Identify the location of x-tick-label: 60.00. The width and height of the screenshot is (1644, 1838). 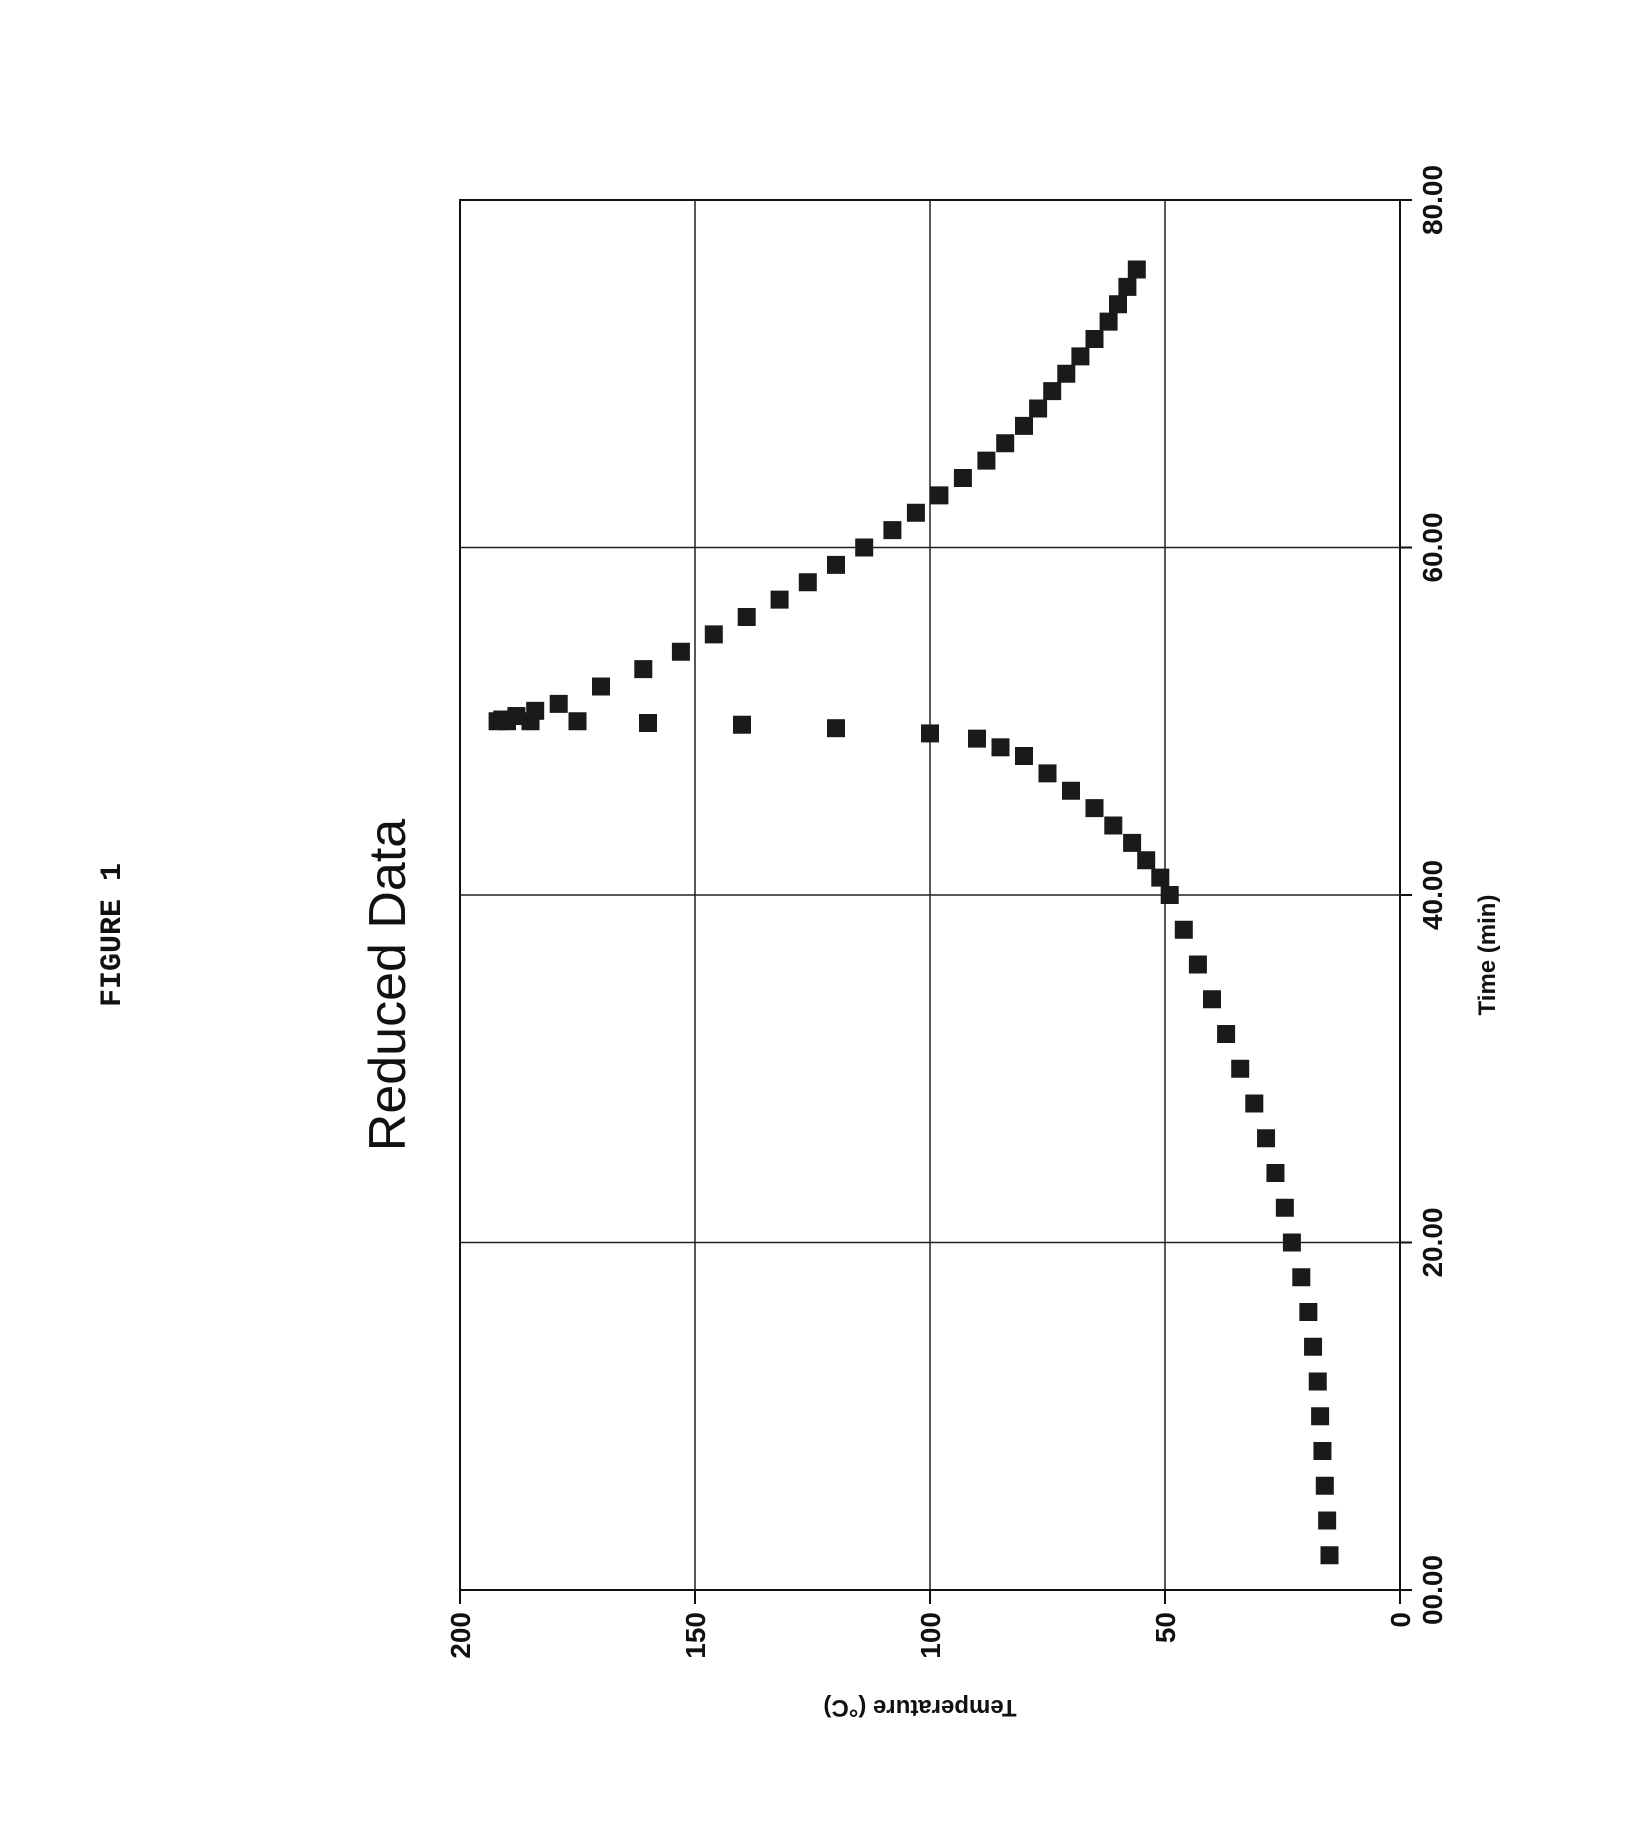
(1432, 547).